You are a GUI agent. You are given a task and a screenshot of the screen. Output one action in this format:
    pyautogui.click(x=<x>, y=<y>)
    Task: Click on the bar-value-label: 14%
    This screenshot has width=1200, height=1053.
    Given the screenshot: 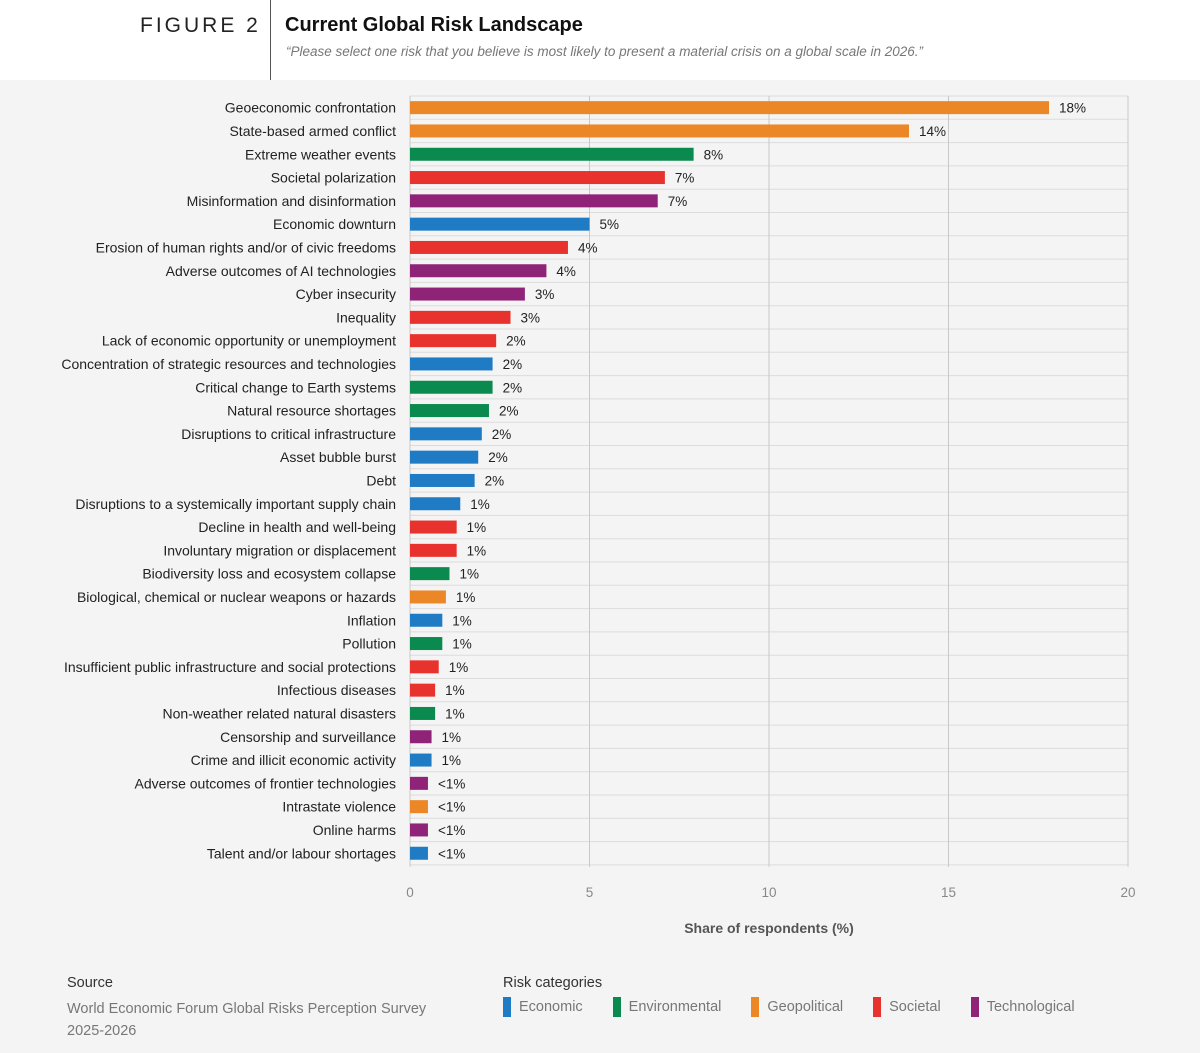 What is the action you would take?
    pyautogui.click(x=932, y=131)
    